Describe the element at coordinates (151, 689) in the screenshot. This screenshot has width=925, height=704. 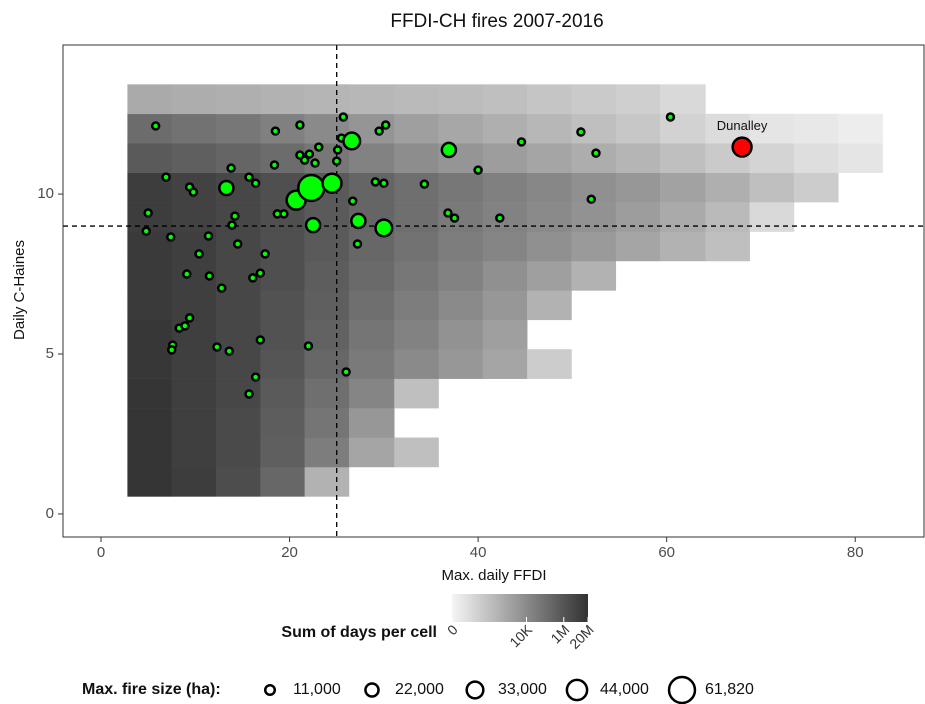
I see `size-legend-title: Max. fire size (ha):` at that location.